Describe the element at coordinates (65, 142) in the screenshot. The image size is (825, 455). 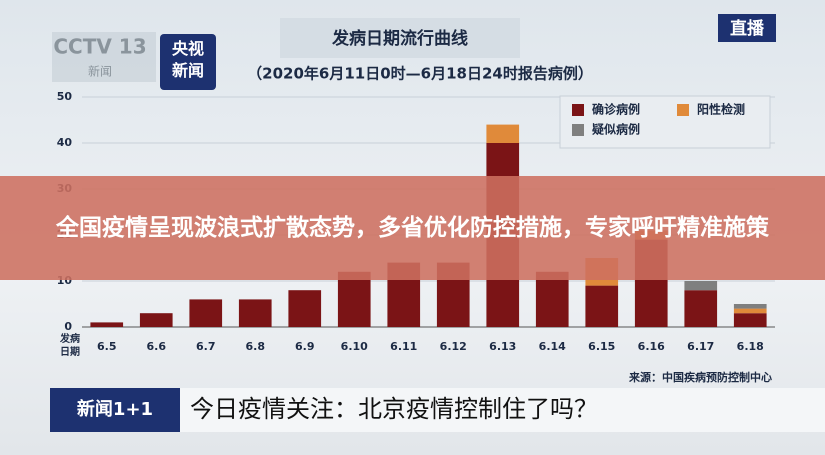
I see `y-tick-label: 40` at that location.